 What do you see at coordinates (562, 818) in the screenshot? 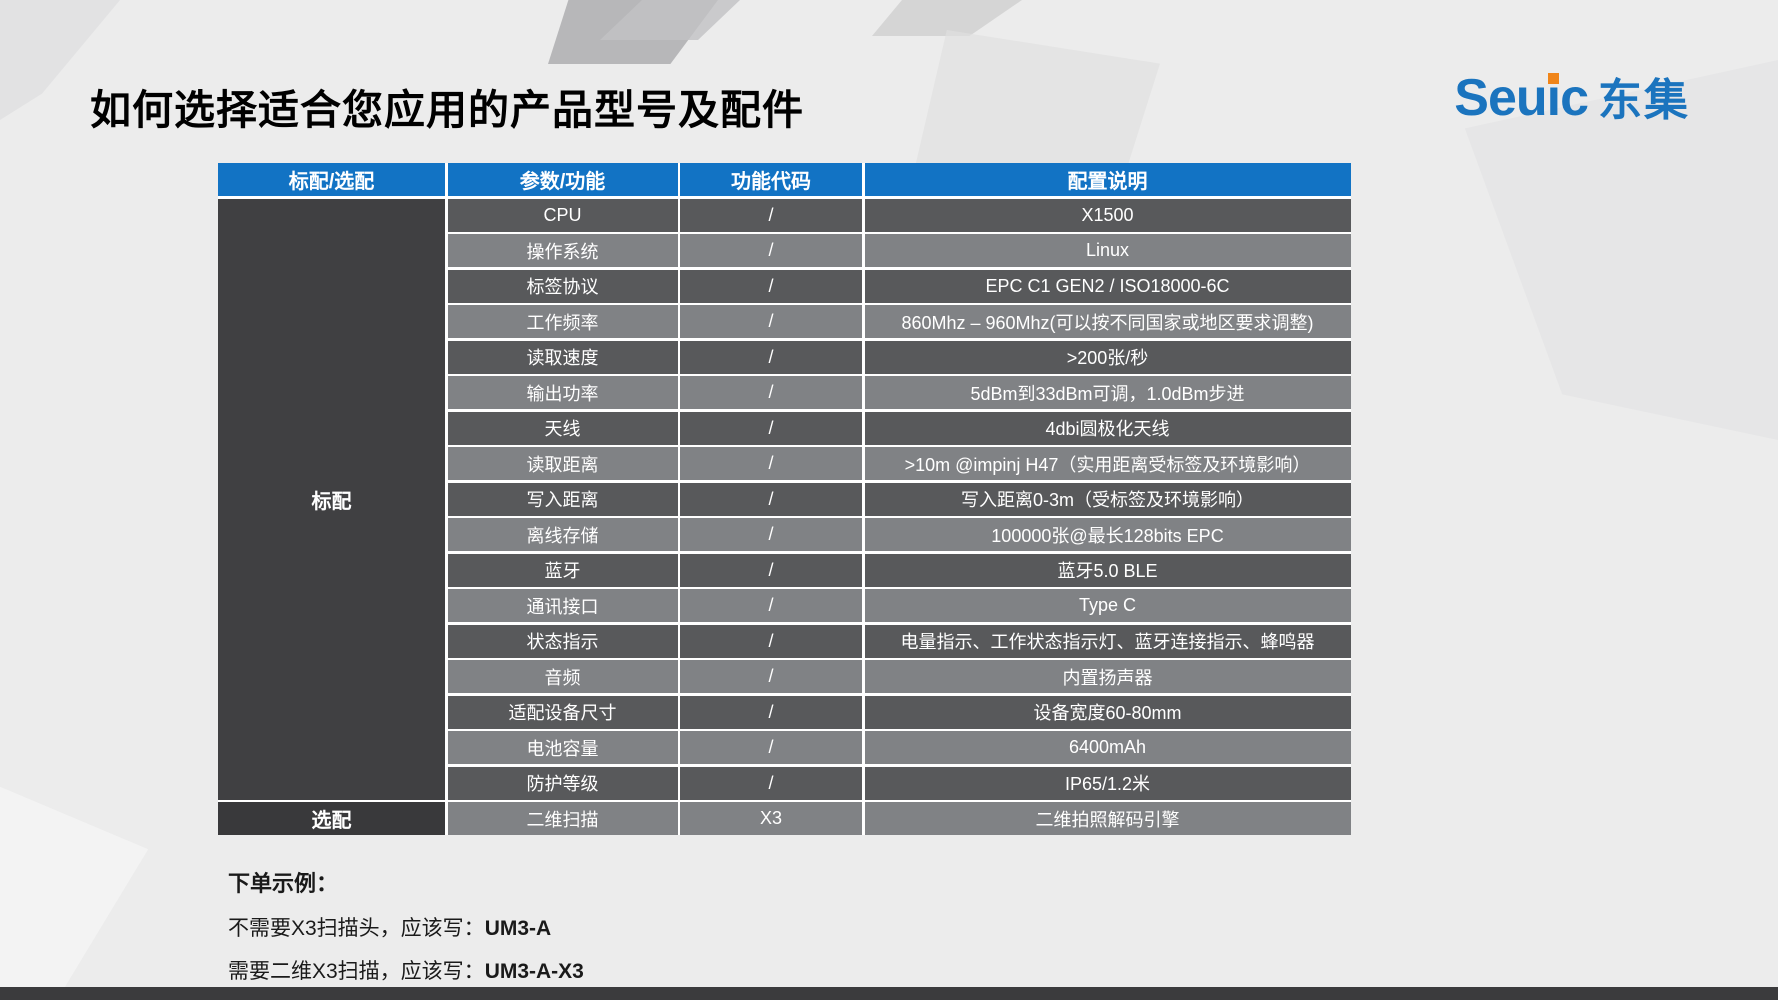
I see `table-cell-parameter: 二维扫描` at bounding box center [562, 818].